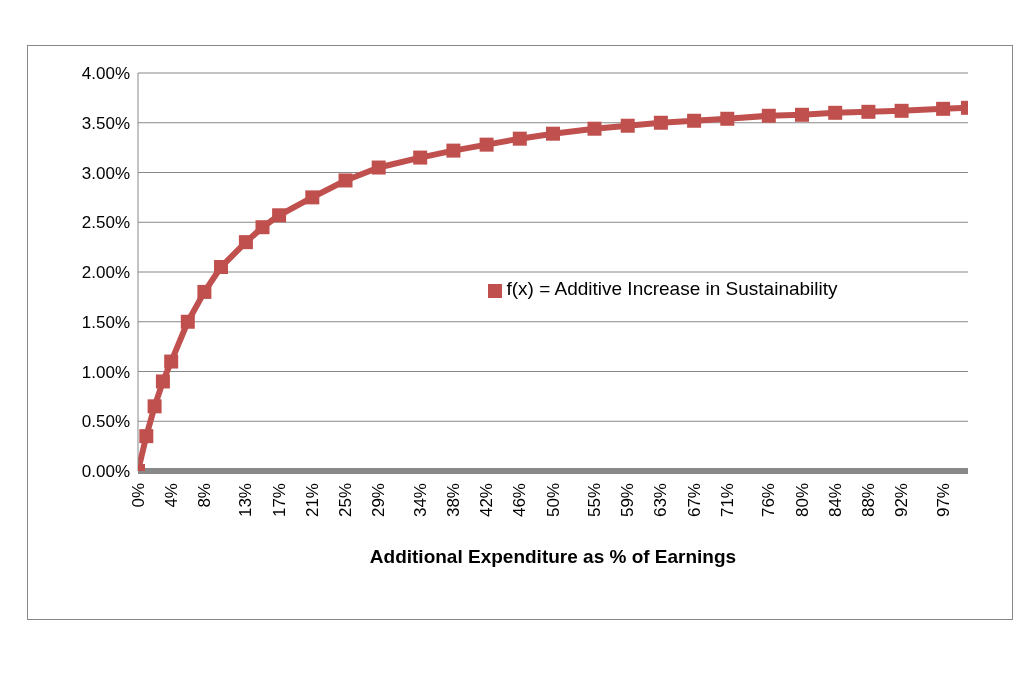 Image resolution: width=1029 pixels, height=675 pixels. Describe the element at coordinates (171, 495) in the screenshot. I see `x-tick-label: 4%` at that location.